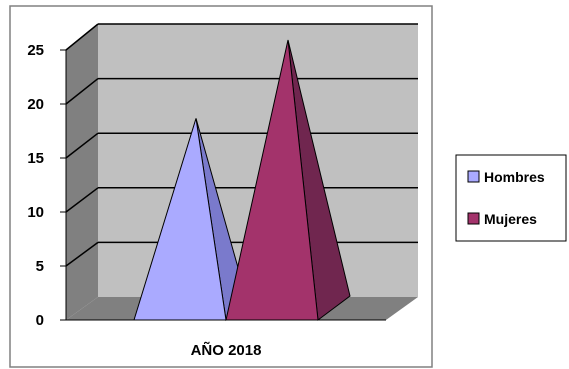  I want to click on legend-box, so click(511, 198).